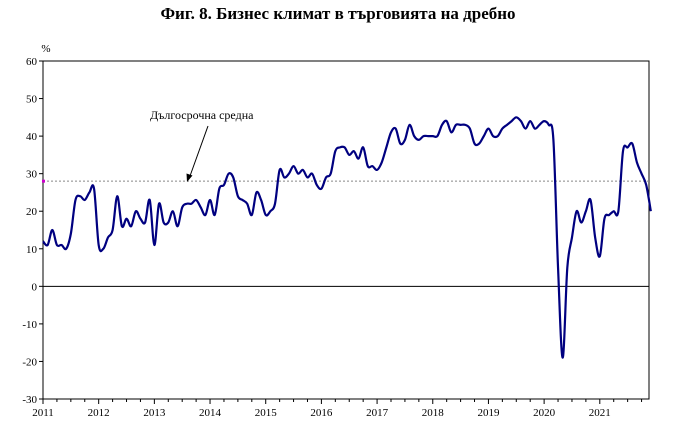 The width and height of the screenshot is (676, 444). Describe the element at coordinates (32, 62) in the screenshot. I see `y-tick-label: 60` at that location.